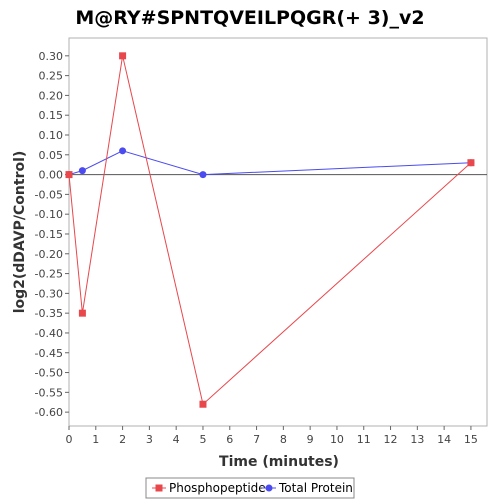 This screenshot has height=500, width=500. I want to click on y-tick-label: -0.55, so click(49, 392).